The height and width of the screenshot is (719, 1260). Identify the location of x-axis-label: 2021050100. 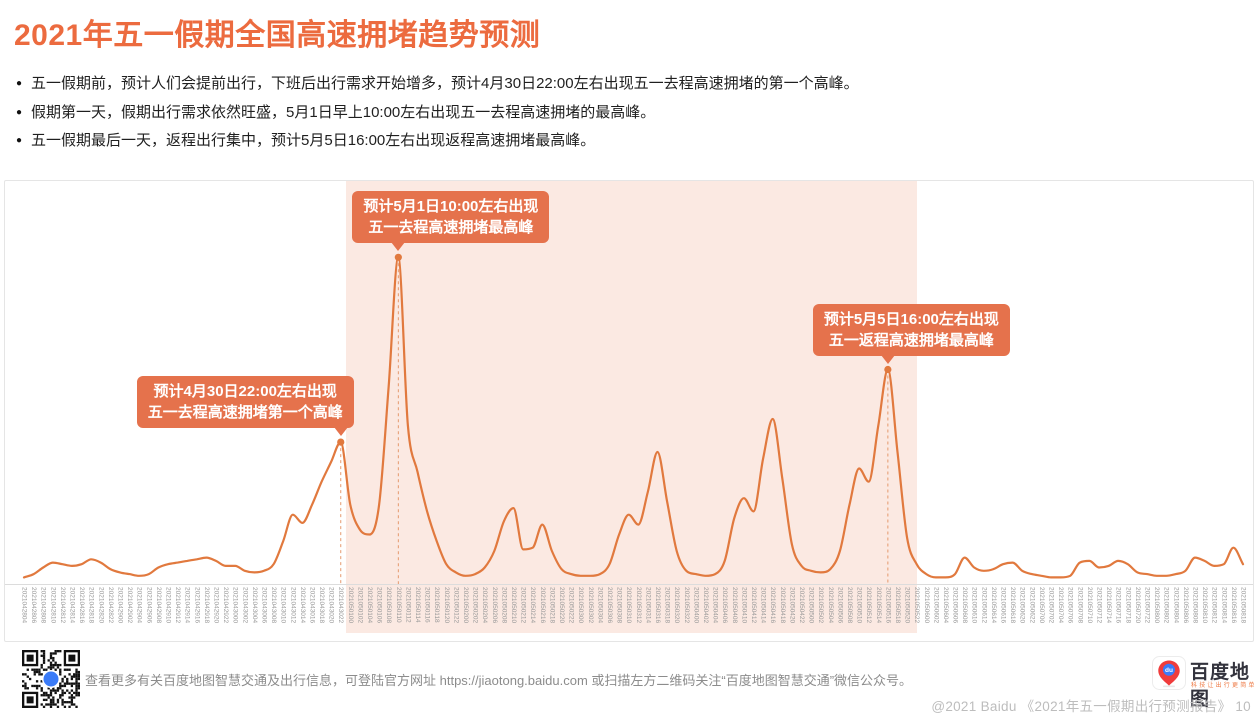
(350, 605).